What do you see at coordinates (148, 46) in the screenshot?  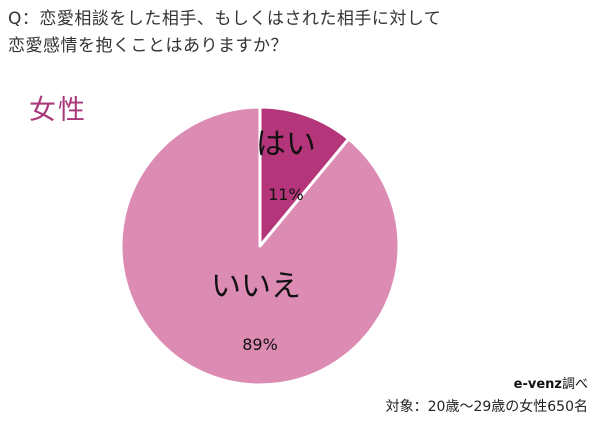 I see `question-line-2: 恋愛感情を抱くことはありますか？` at bounding box center [148, 46].